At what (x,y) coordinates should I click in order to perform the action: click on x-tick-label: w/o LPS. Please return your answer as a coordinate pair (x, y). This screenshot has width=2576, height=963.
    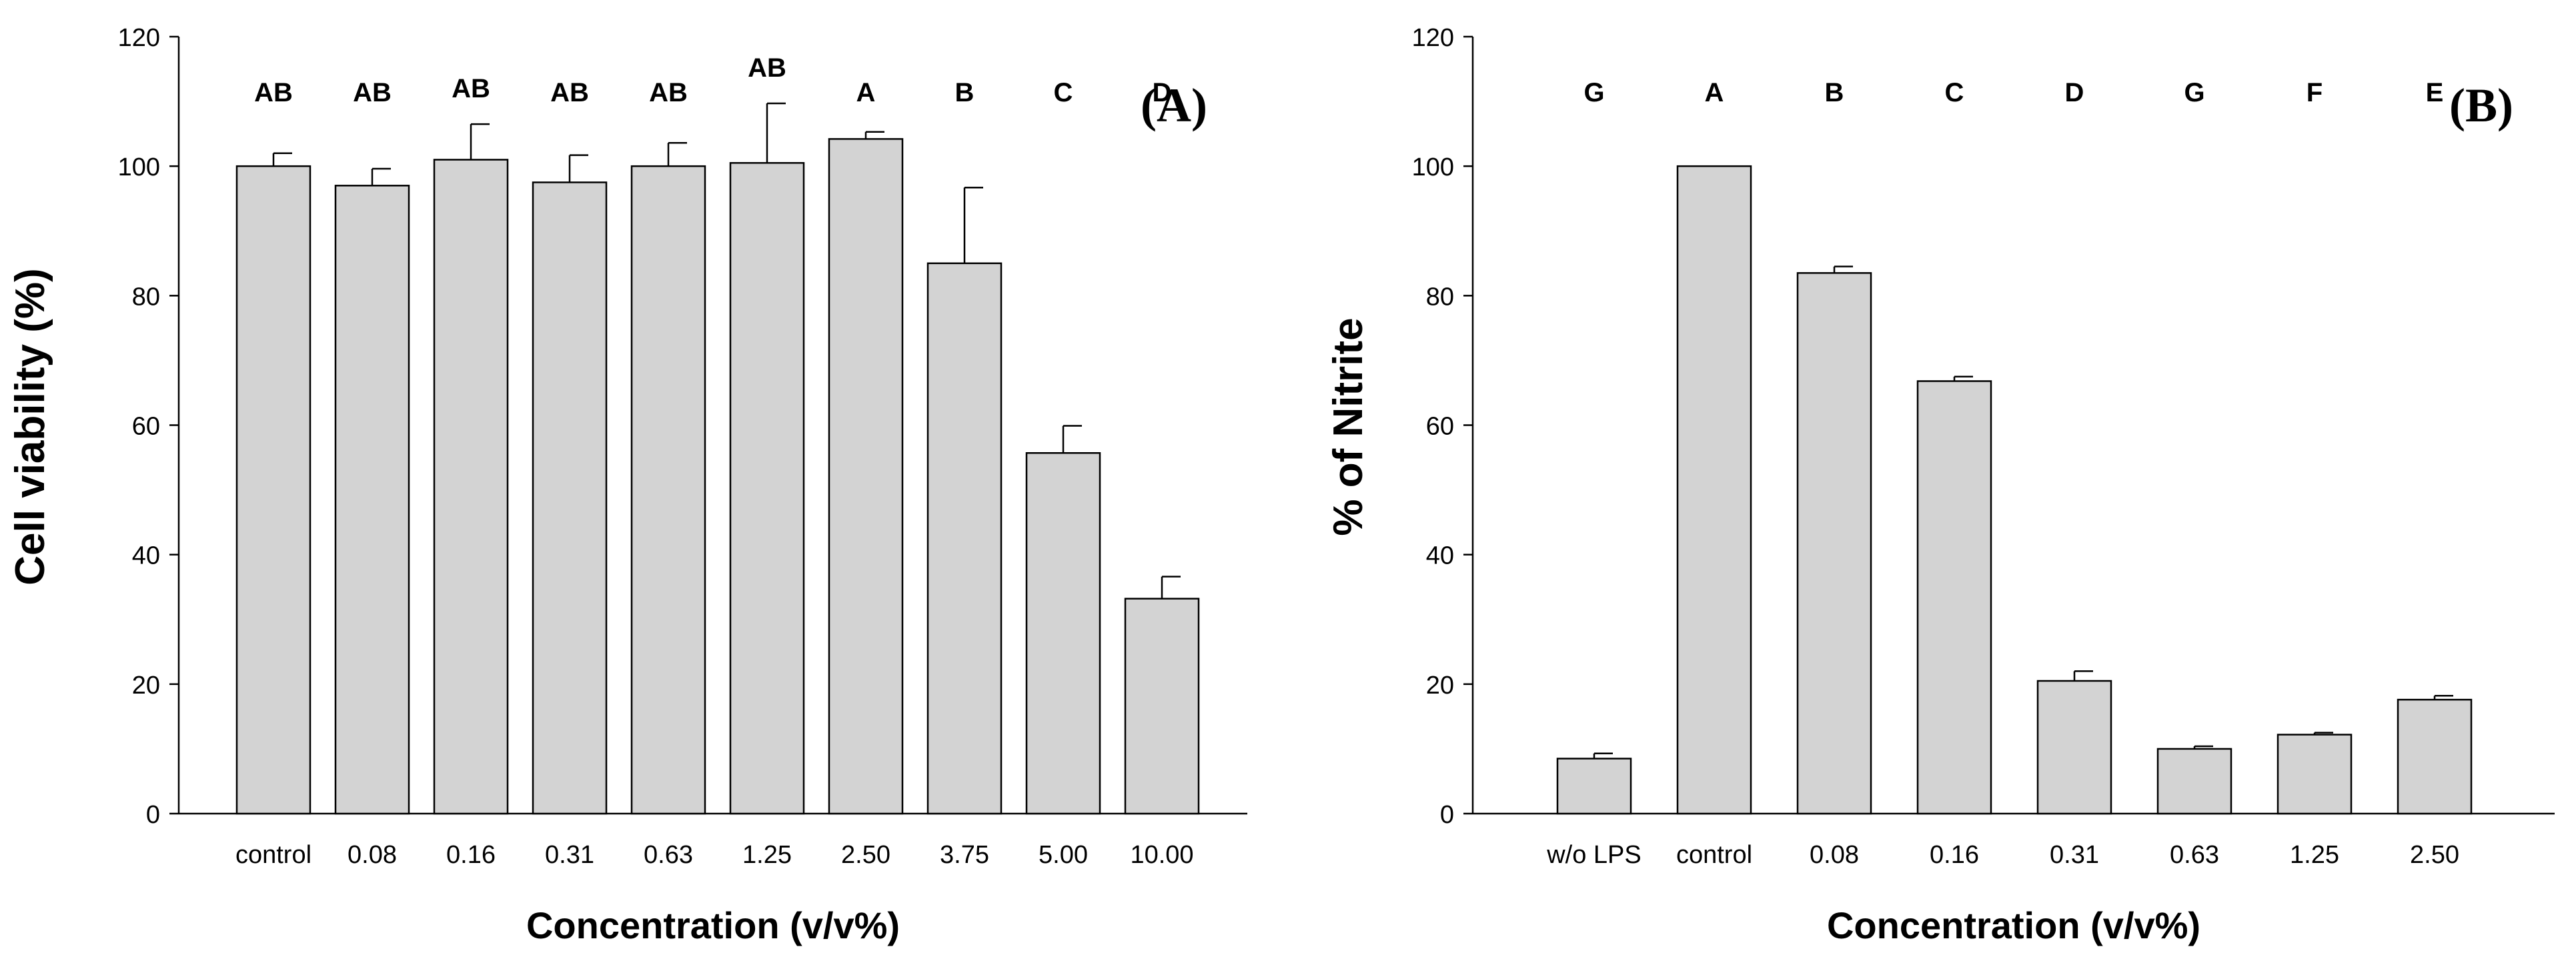
    Looking at the image, I should click on (1594, 855).